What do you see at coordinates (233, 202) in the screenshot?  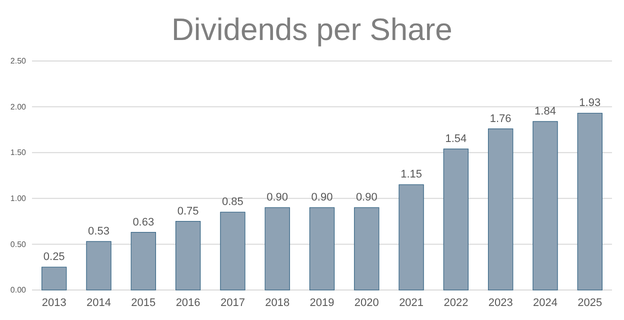 I see `data-label: 0.85` at bounding box center [233, 202].